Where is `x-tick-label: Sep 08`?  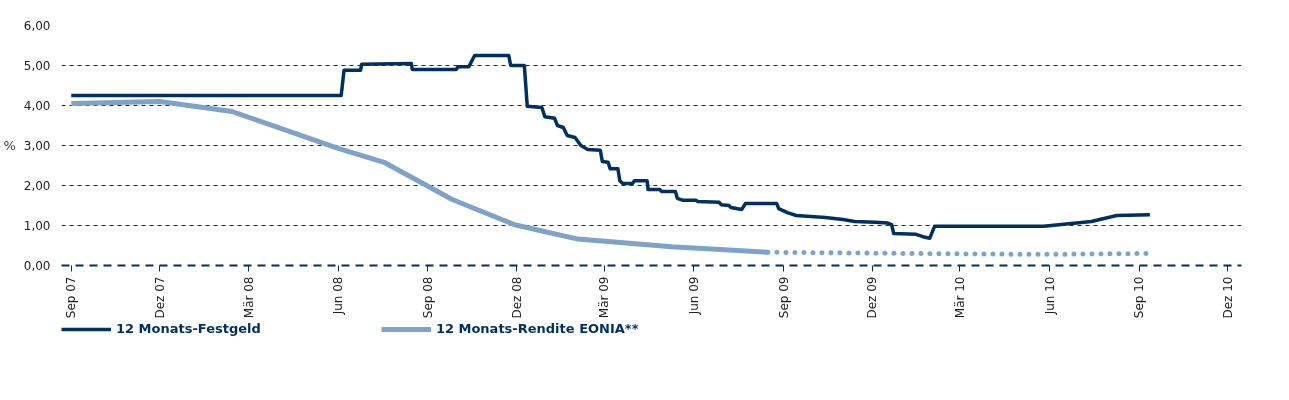 x-tick-label: Sep 08 is located at coordinates (427, 297).